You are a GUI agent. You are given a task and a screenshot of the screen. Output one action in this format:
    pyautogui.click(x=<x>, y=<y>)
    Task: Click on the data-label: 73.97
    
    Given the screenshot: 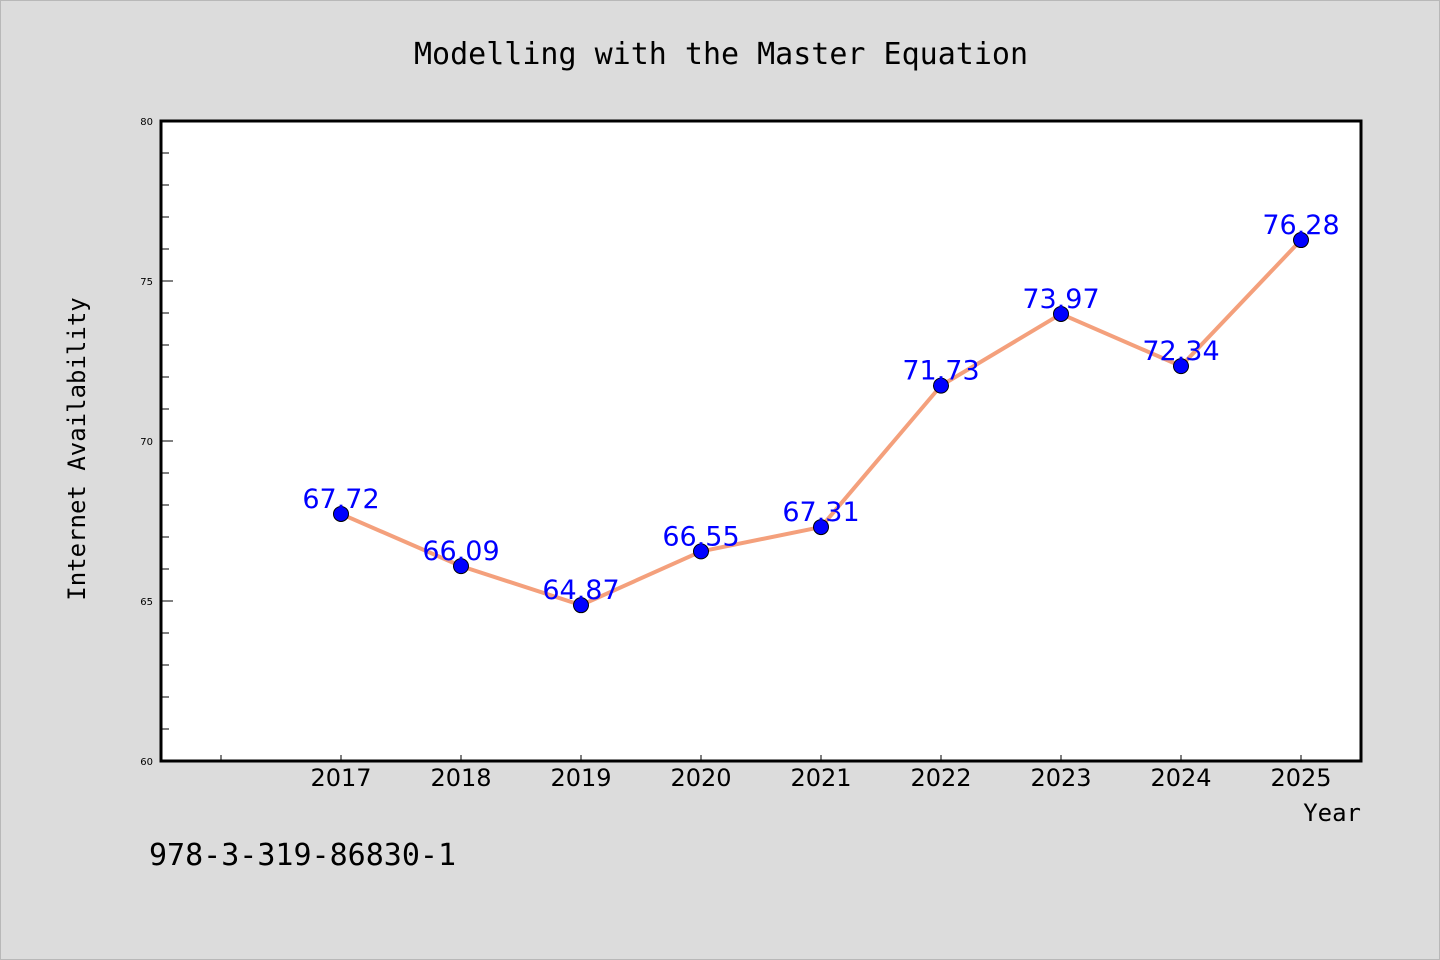 What is the action you would take?
    pyautogui.click(x=1060, y=299)
    